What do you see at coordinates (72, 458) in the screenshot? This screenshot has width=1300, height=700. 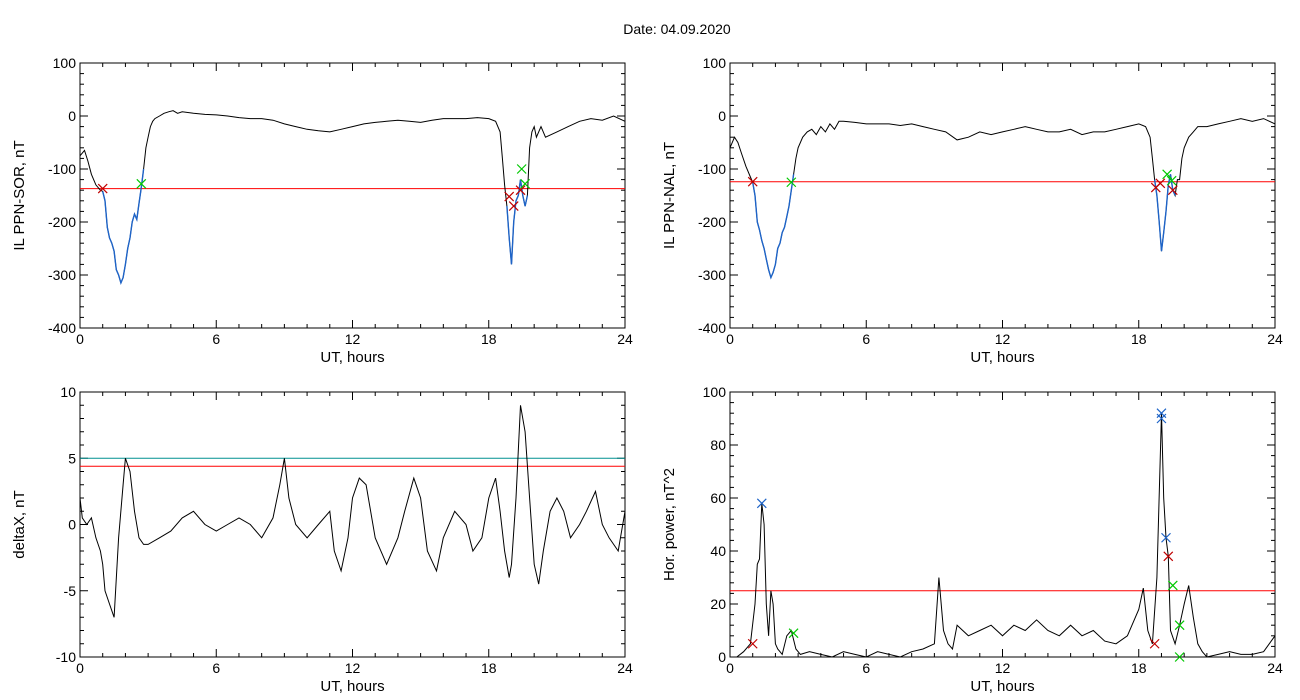 I see `y-tick-label: 5` at bounding box center [72, 458].